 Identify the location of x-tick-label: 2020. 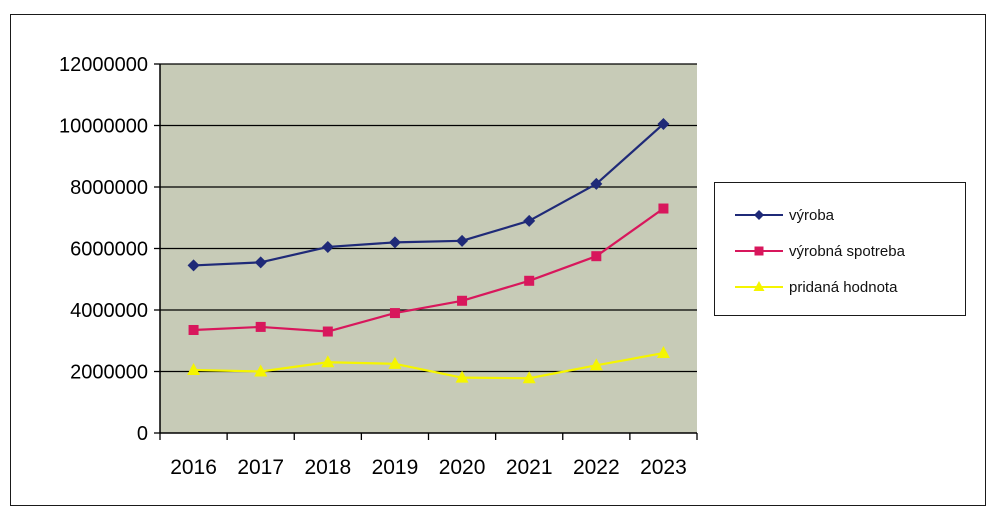
(462, 467).